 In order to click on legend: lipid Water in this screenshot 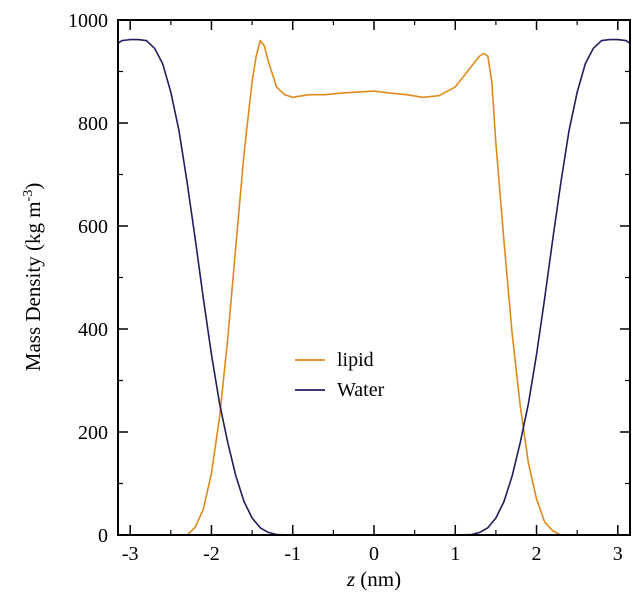, I will do `click(340, 375)`.